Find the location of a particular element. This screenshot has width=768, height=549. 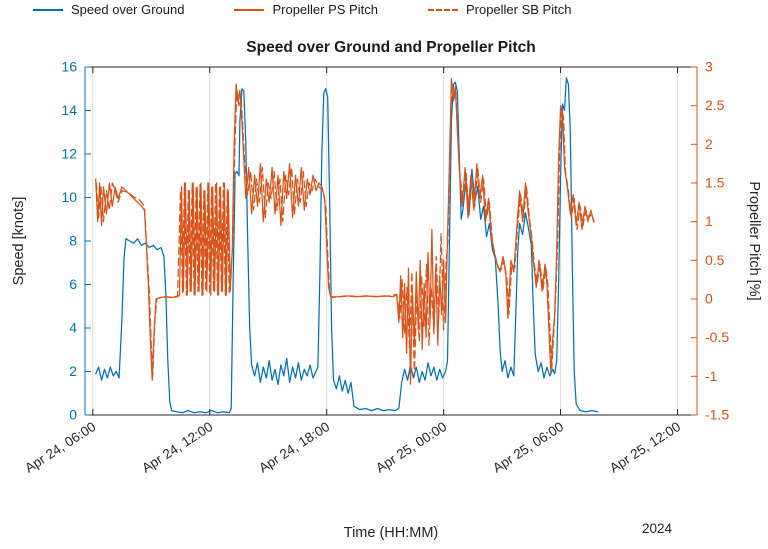

legend-label-ps-pitch: Propeller PS Pitch is located at coordinates (325, 9).